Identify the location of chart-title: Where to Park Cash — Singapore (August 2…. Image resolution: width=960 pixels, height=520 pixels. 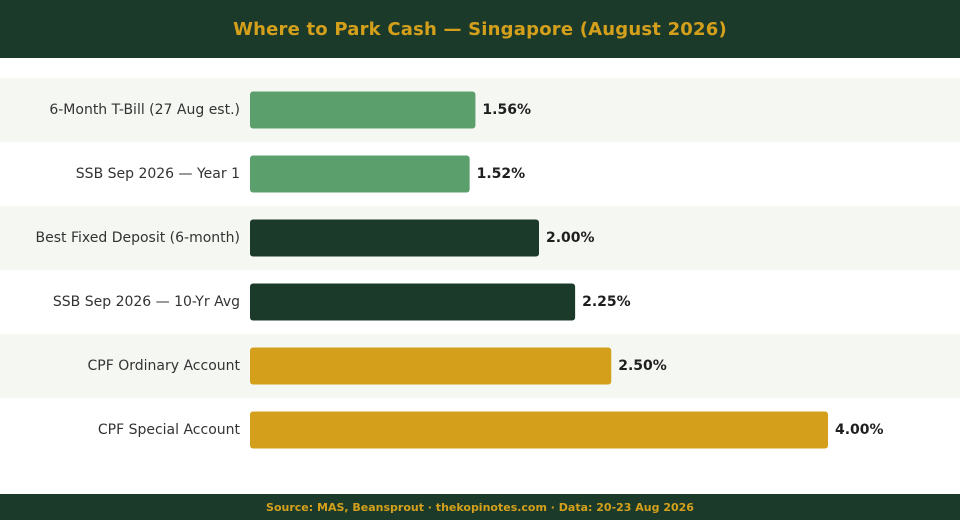
(480, 29).